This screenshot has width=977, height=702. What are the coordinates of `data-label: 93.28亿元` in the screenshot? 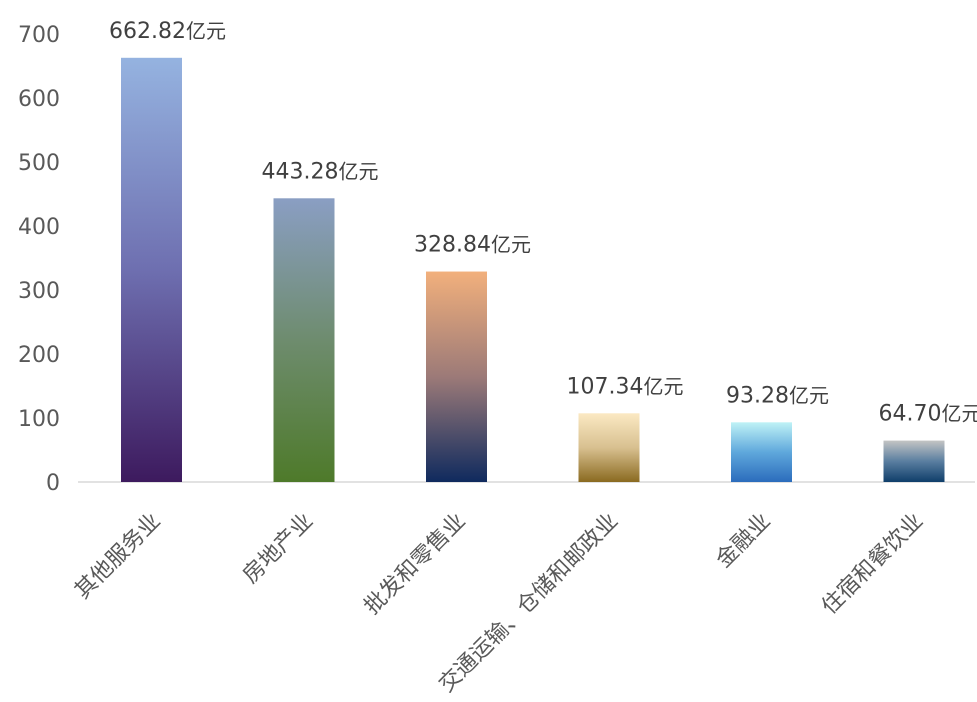 It's located at (777, 395).